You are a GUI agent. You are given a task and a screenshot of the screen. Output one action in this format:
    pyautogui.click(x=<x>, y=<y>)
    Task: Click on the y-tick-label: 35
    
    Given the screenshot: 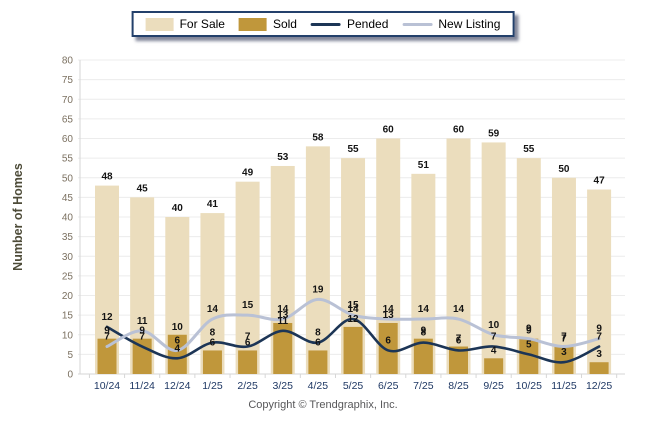 What is the action you would take?
    pyautogui.click(x=68, y=237)
    